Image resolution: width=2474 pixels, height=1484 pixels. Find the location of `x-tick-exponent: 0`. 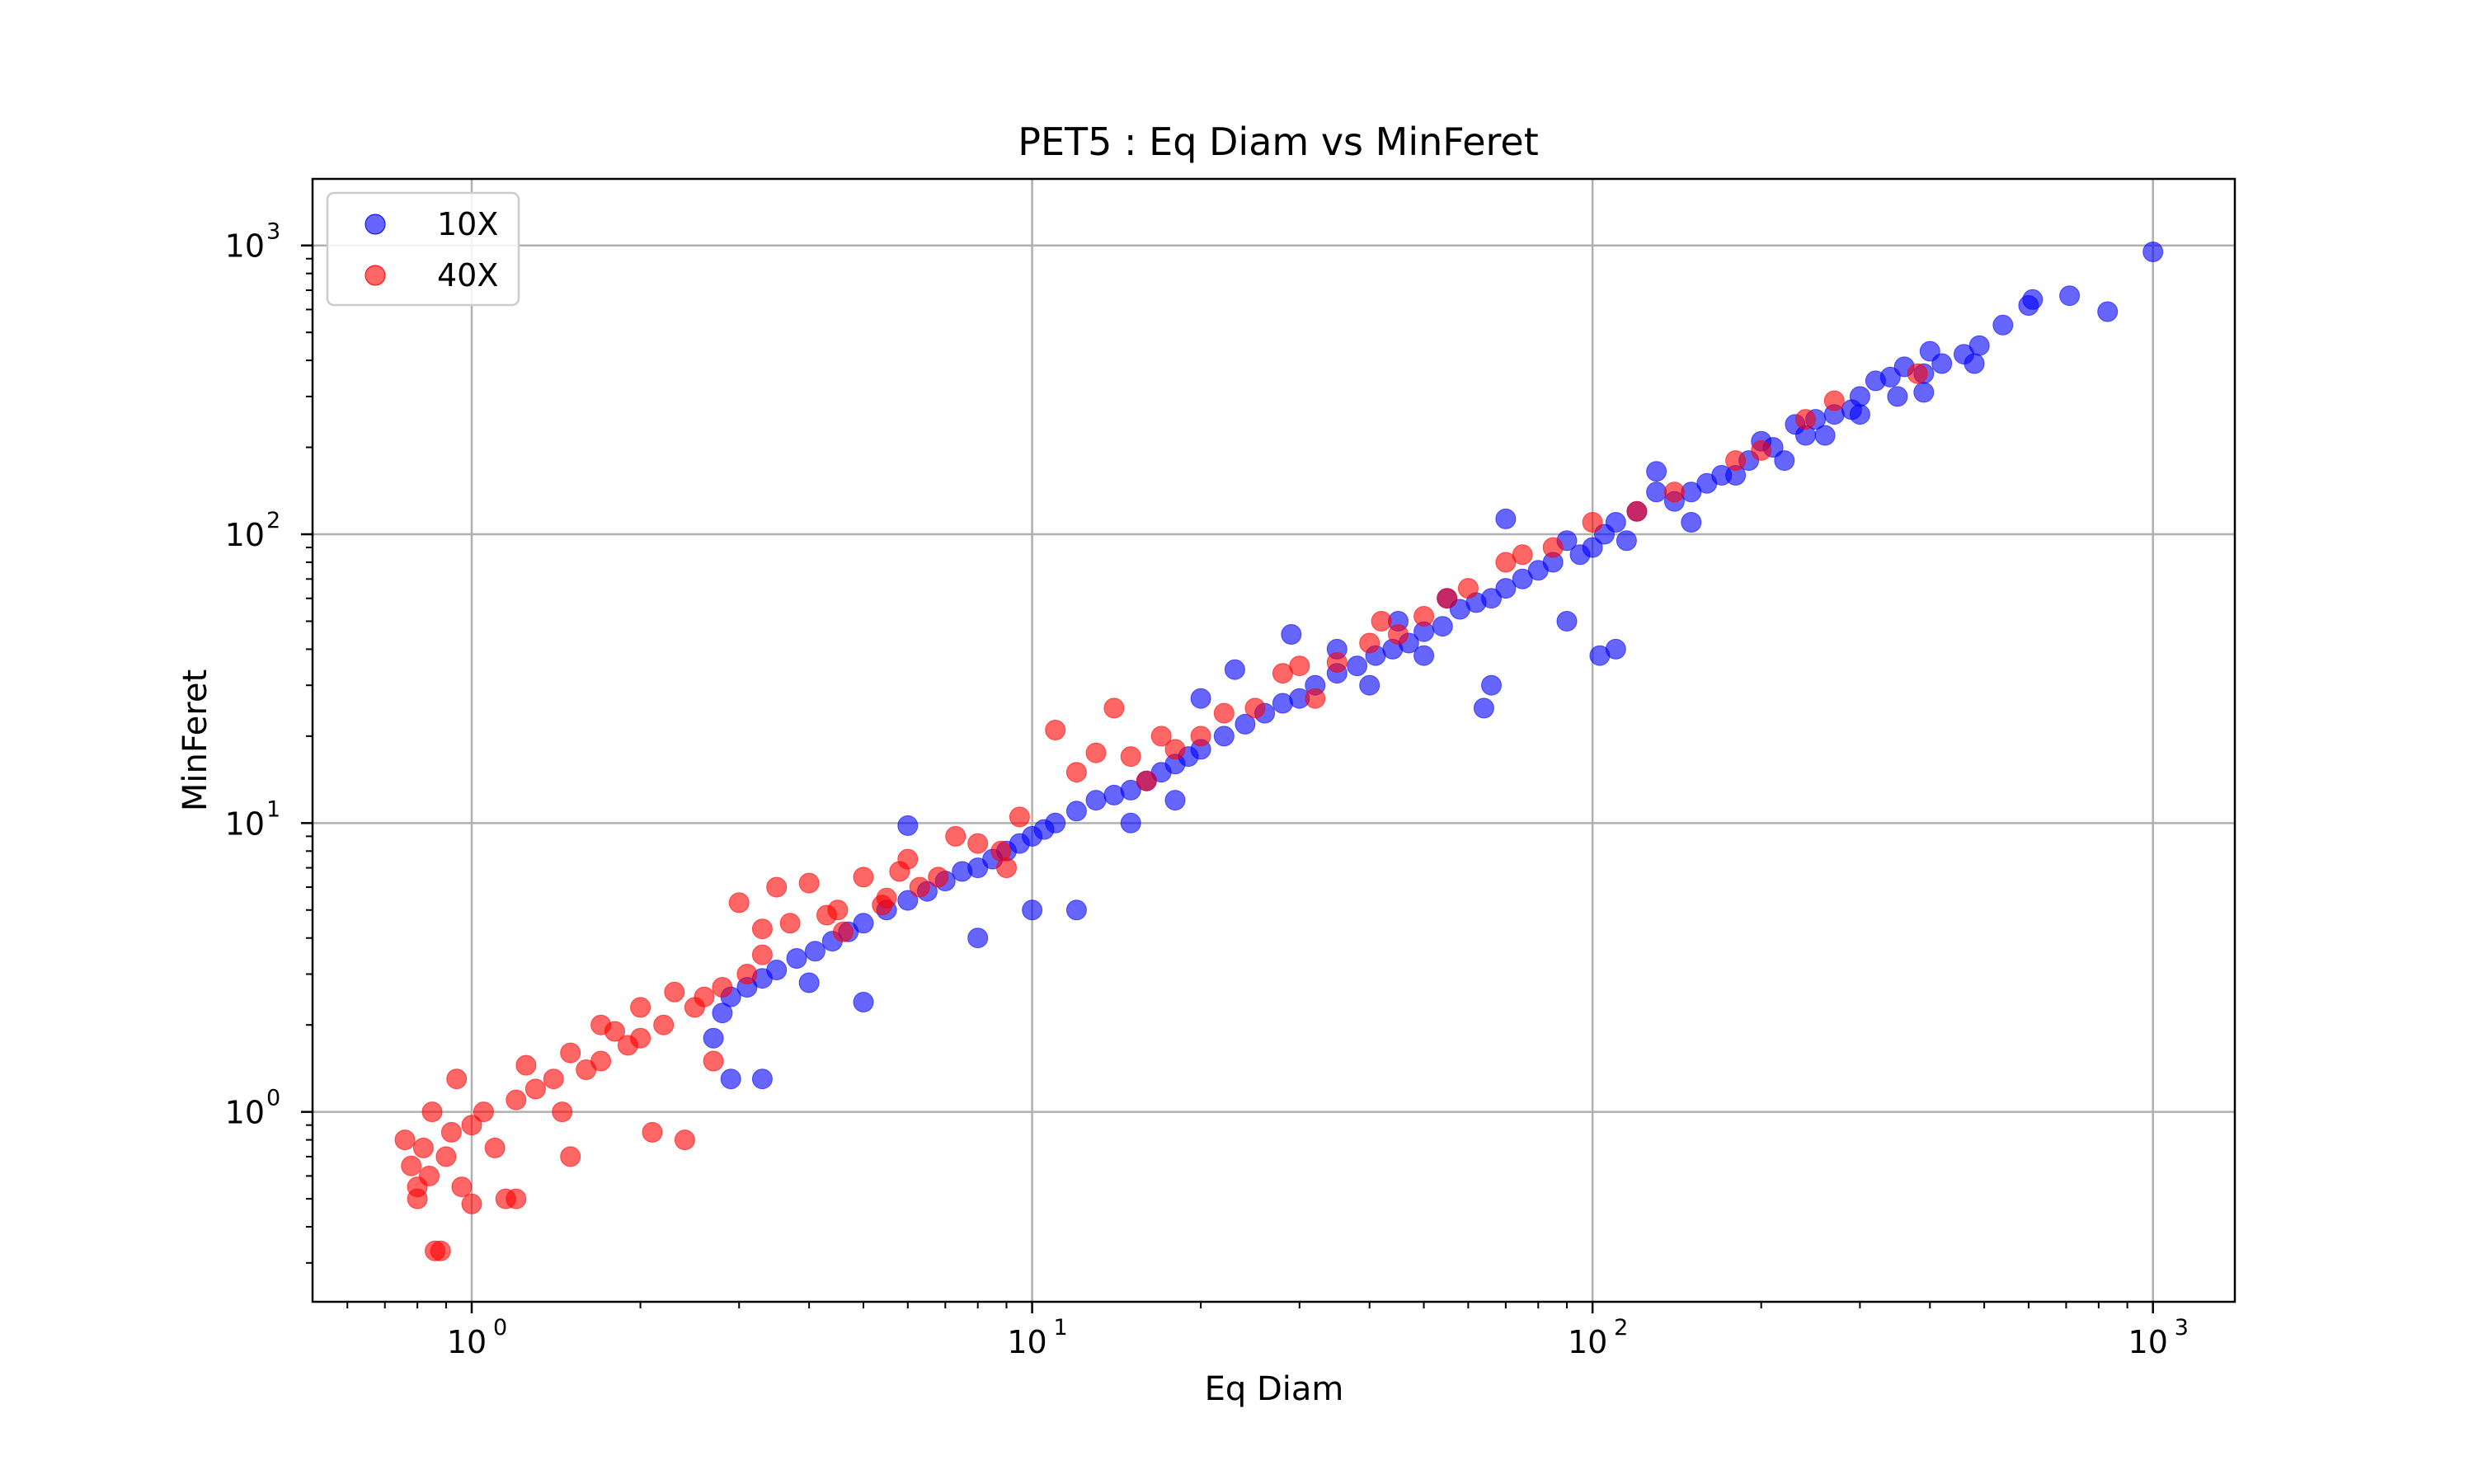

x-tick-exponent: 0 is located at coordinates (500, 1328).